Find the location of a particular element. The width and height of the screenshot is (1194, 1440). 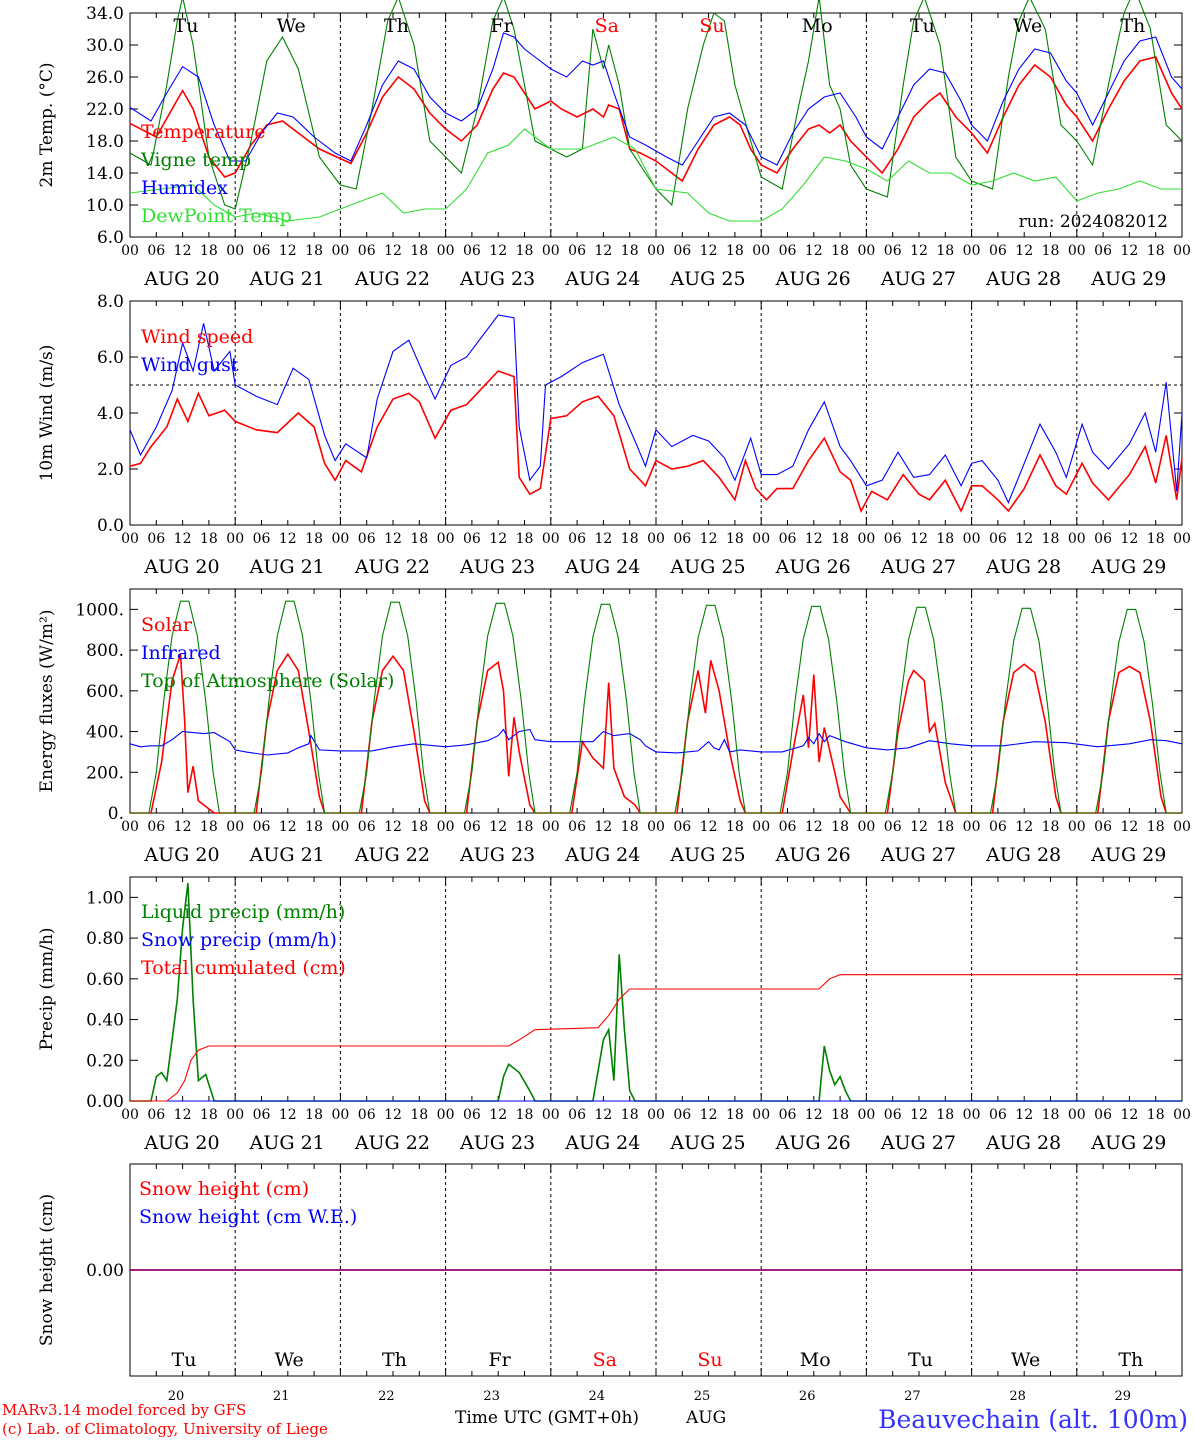

weekday-label-top: Tu is located at coordinates (922, 26).